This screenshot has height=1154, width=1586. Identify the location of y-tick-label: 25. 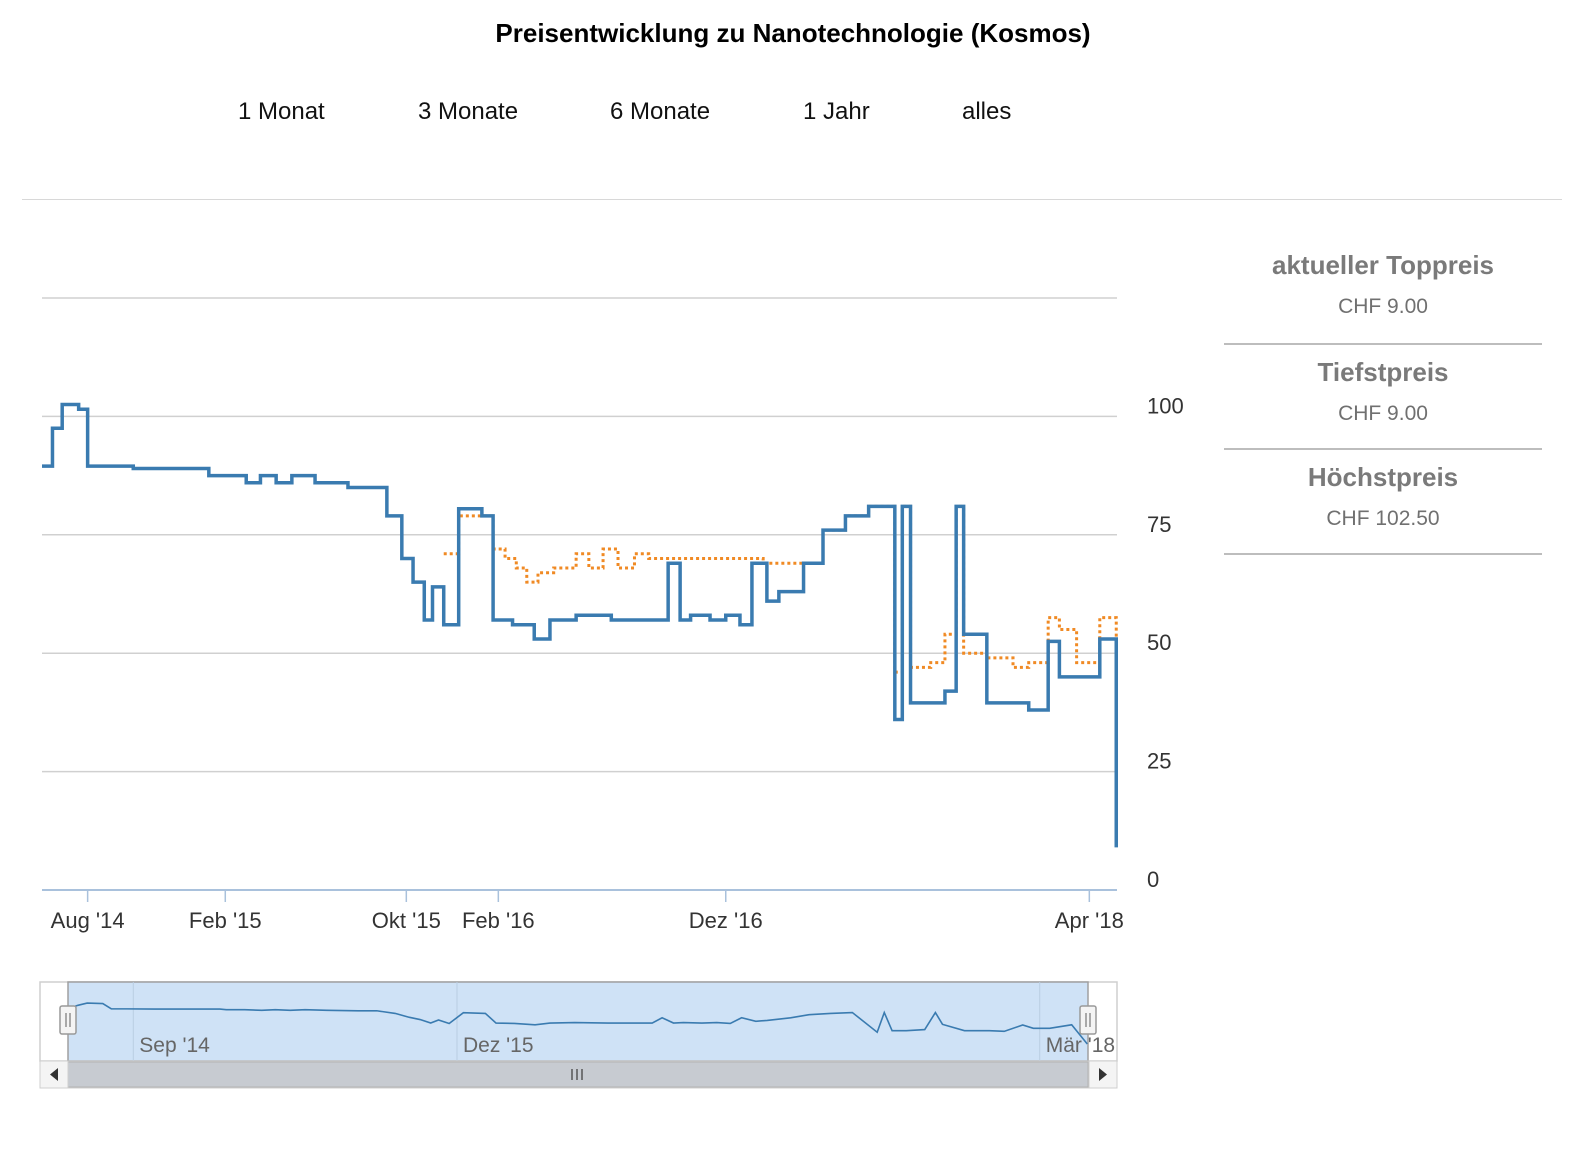
(1159, 761).